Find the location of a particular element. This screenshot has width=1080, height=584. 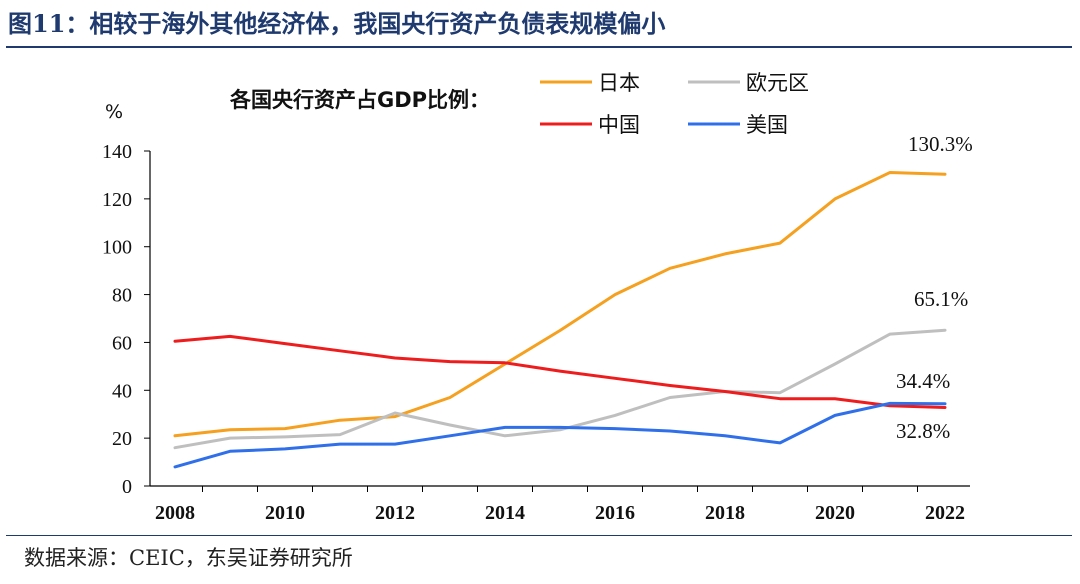

y-tick-label: 0 is located at coordinates (127, 487).